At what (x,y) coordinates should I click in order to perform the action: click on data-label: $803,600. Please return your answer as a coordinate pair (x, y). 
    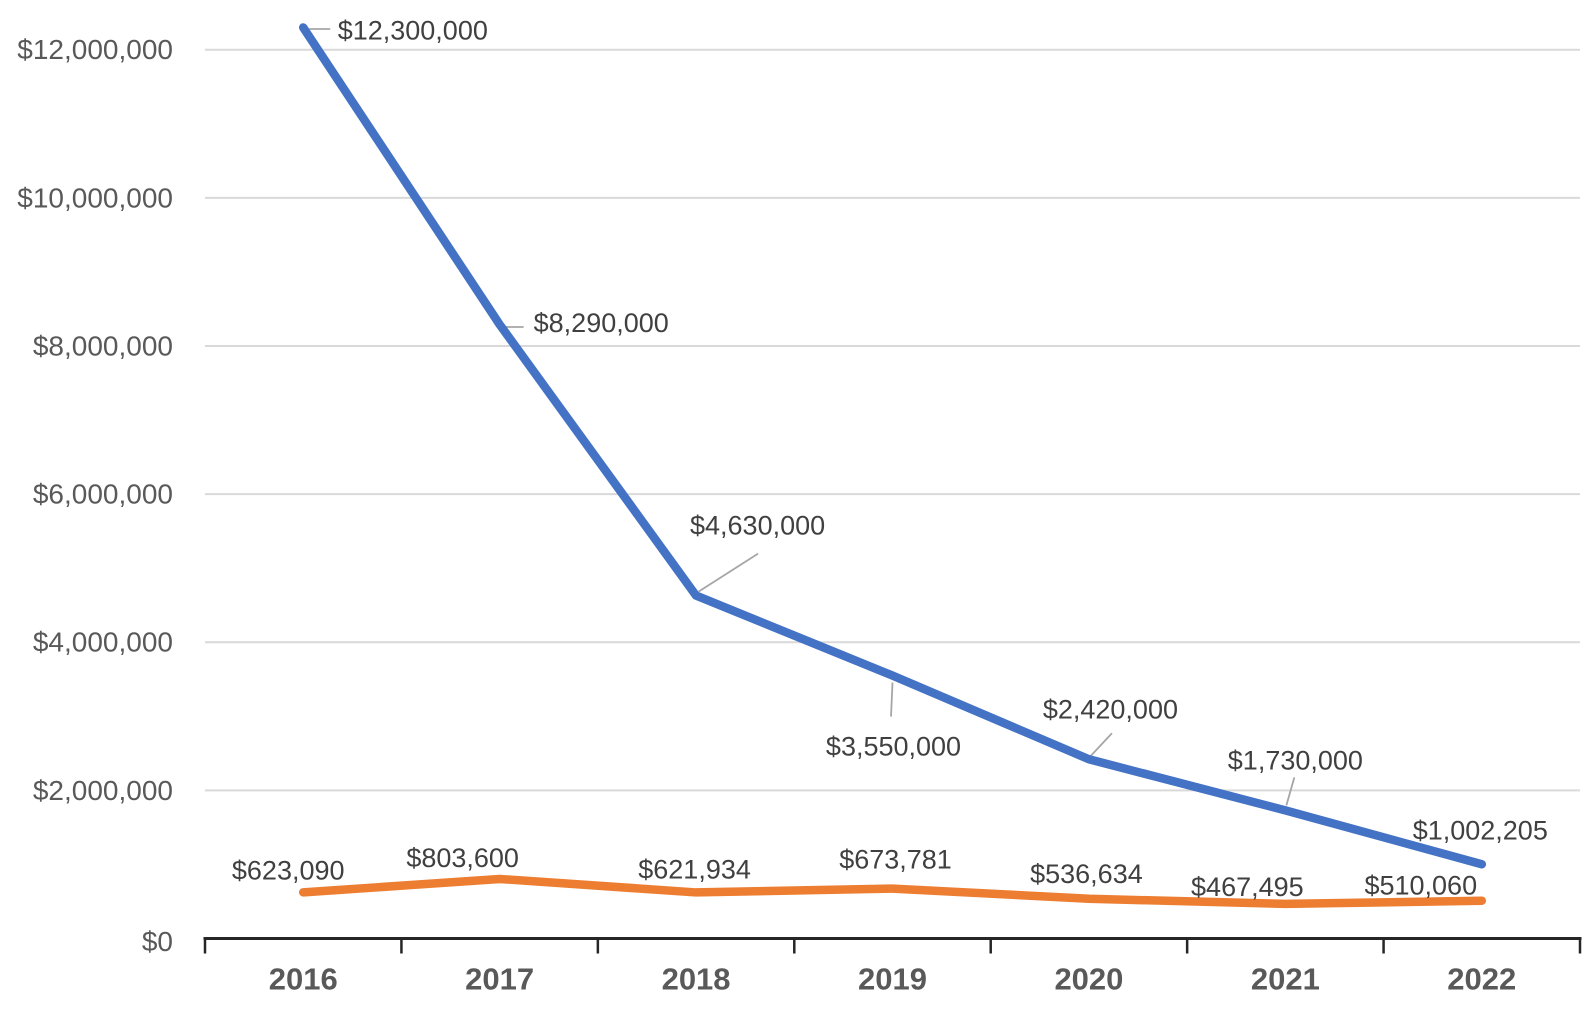
    Looking at the image, I should click on (462, 858).